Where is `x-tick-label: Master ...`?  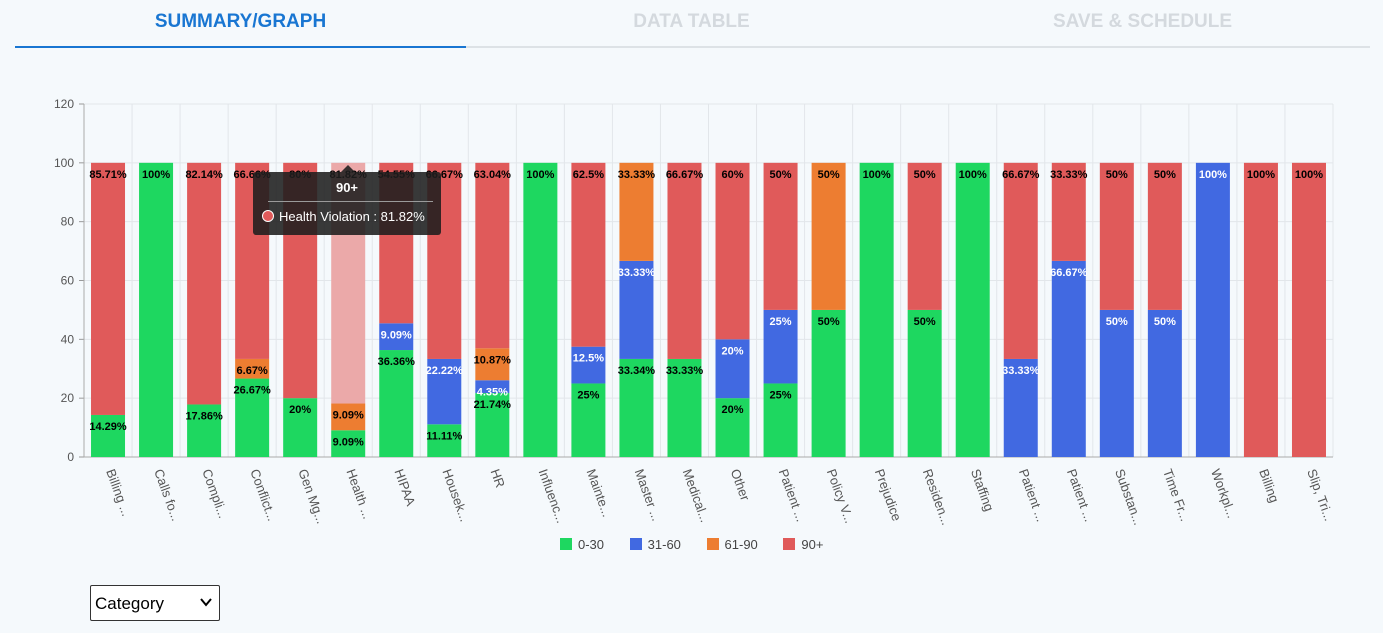 x-tick-label: Master ... is located at coordinates (648, 495).